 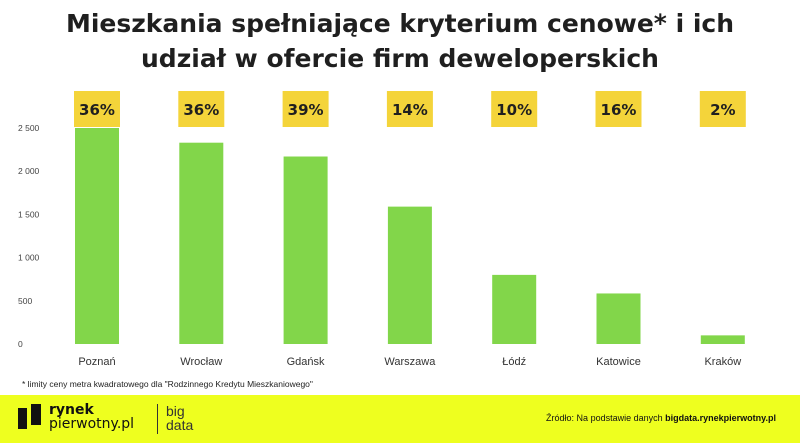 I want to click on rynekpierwotny-logo: rynek pierwotny.pl, so click(x=76, y=417).